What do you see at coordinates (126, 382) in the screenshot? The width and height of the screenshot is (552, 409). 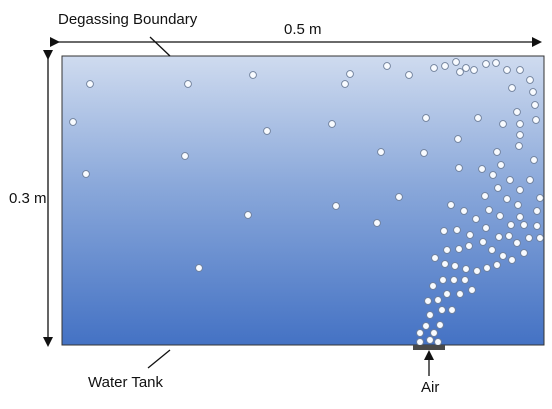 I see `water-tank-label: Water Tank` at bounding box center [126, 382].